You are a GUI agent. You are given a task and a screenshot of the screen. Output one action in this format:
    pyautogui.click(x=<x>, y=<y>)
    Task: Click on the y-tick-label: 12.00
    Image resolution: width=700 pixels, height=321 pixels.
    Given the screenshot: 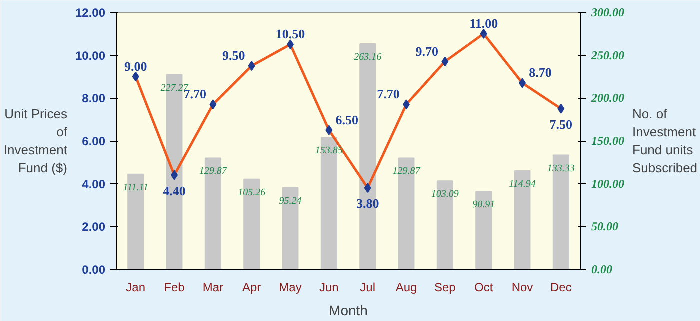 What is the action you would take?
    pyautogui.click(x=90, y=13)
    